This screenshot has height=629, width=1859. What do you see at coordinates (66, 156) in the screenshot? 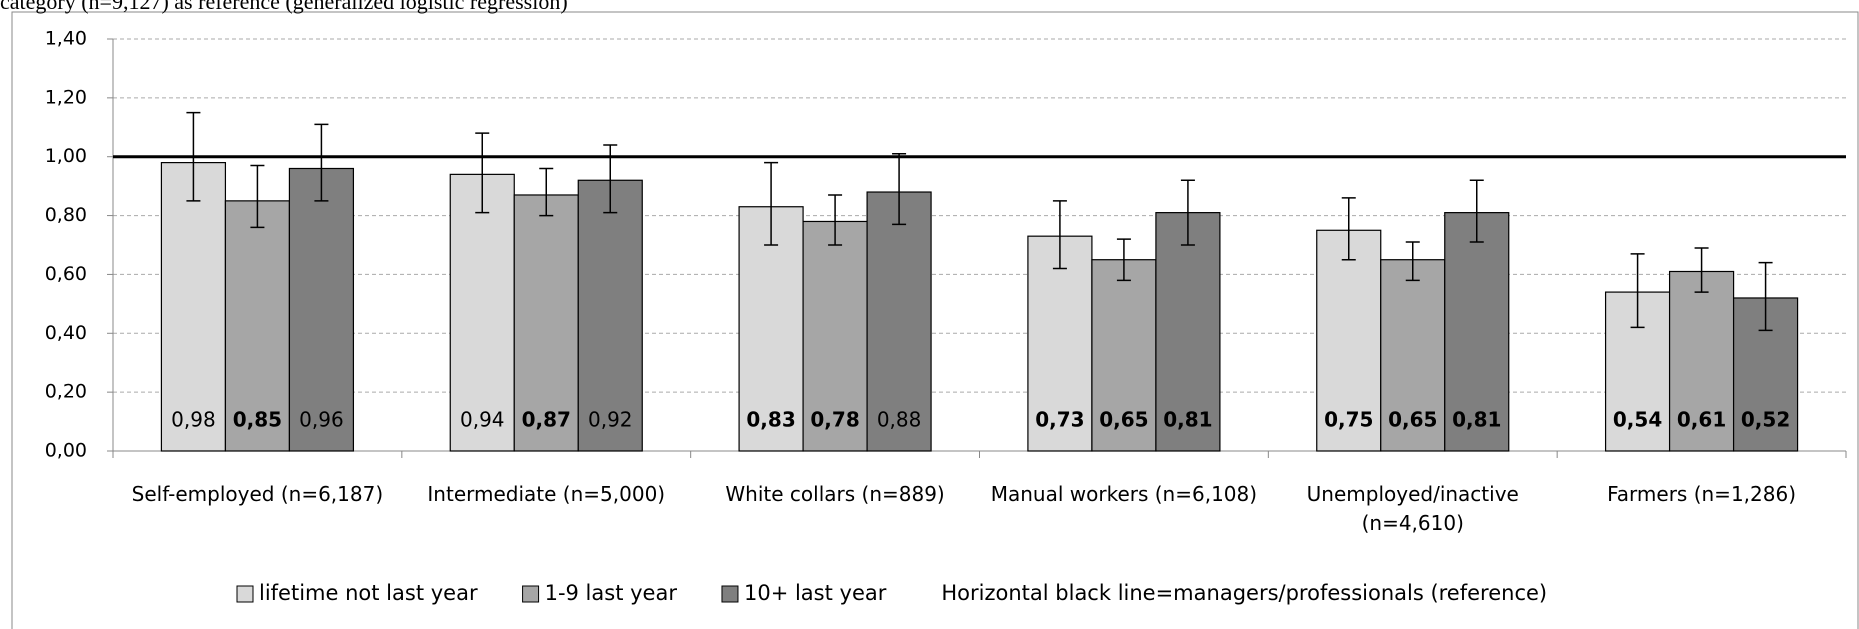
I see `y-tick-label: 1,00` at bounding box center [66, 156].